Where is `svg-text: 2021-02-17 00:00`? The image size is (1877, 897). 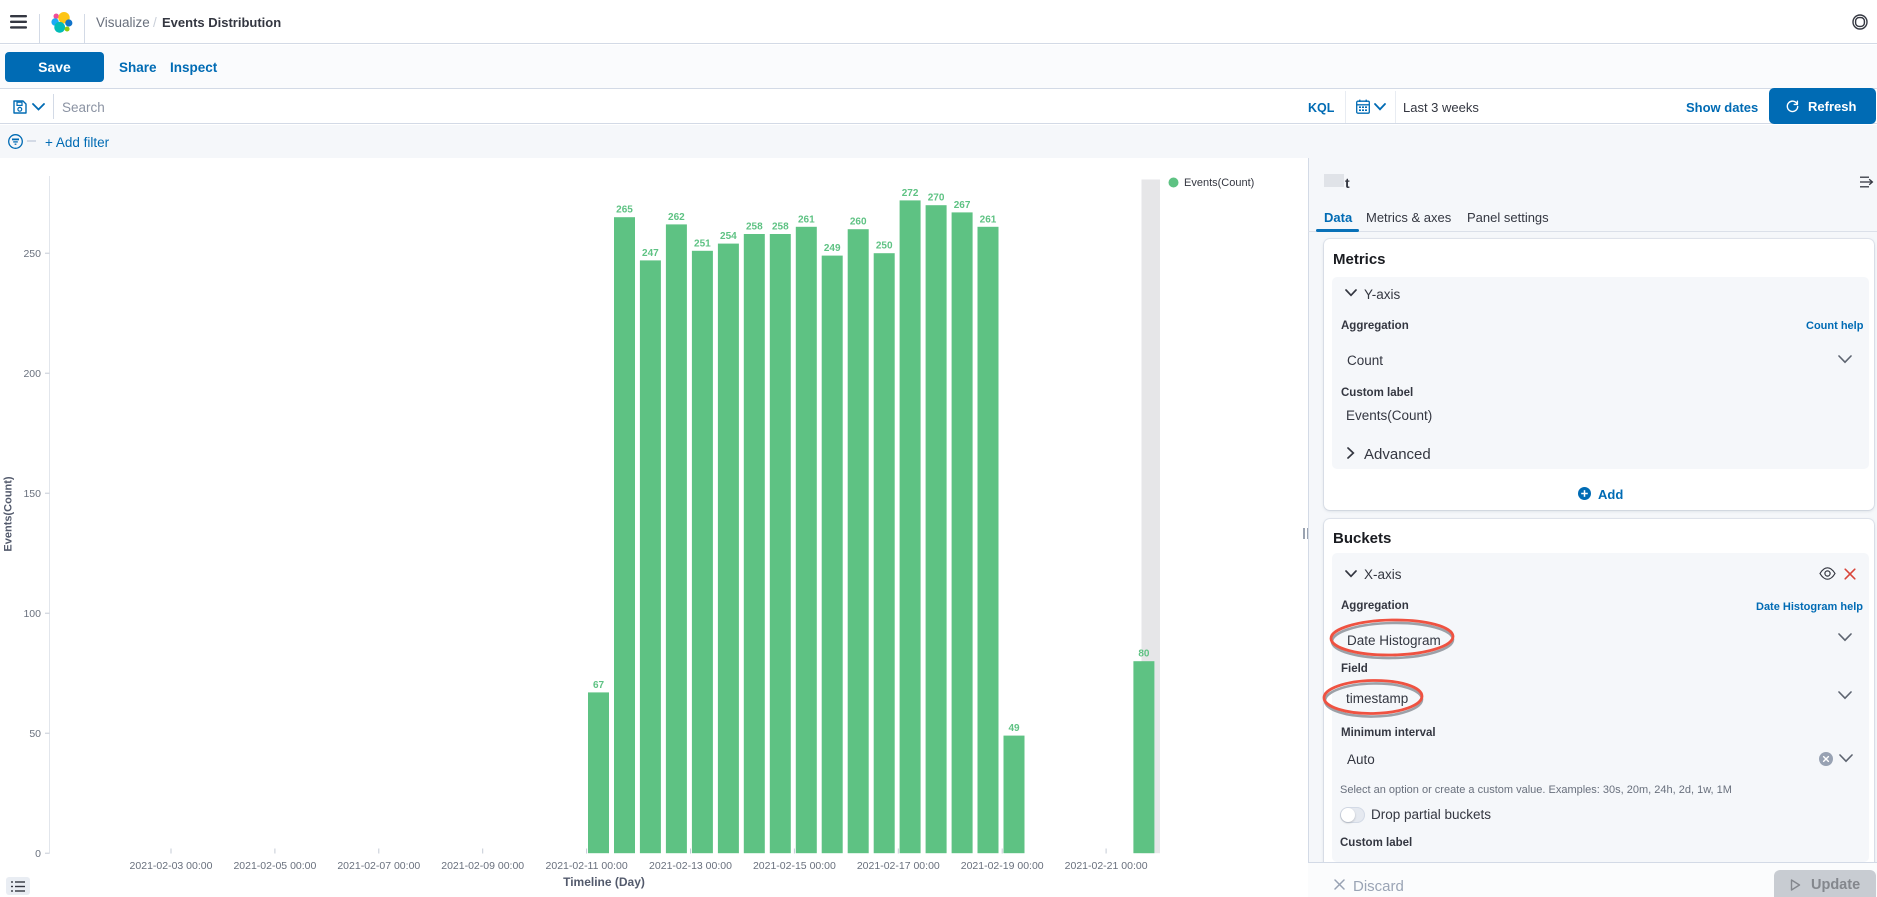
svg-text: 2021-02-17 00:00 is located at coordinates (898, 866).